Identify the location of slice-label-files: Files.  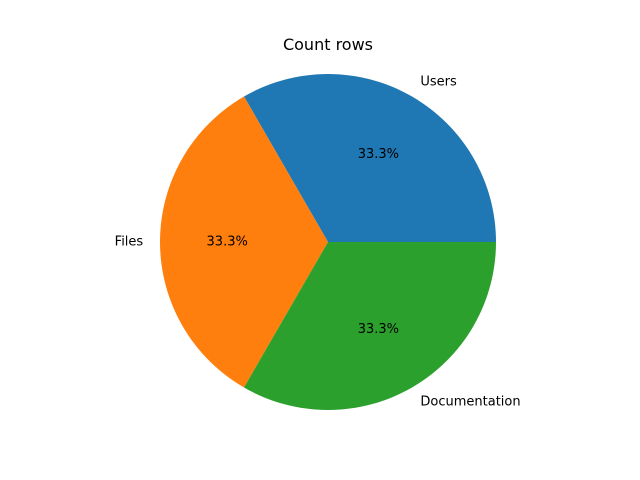
(129, 242).